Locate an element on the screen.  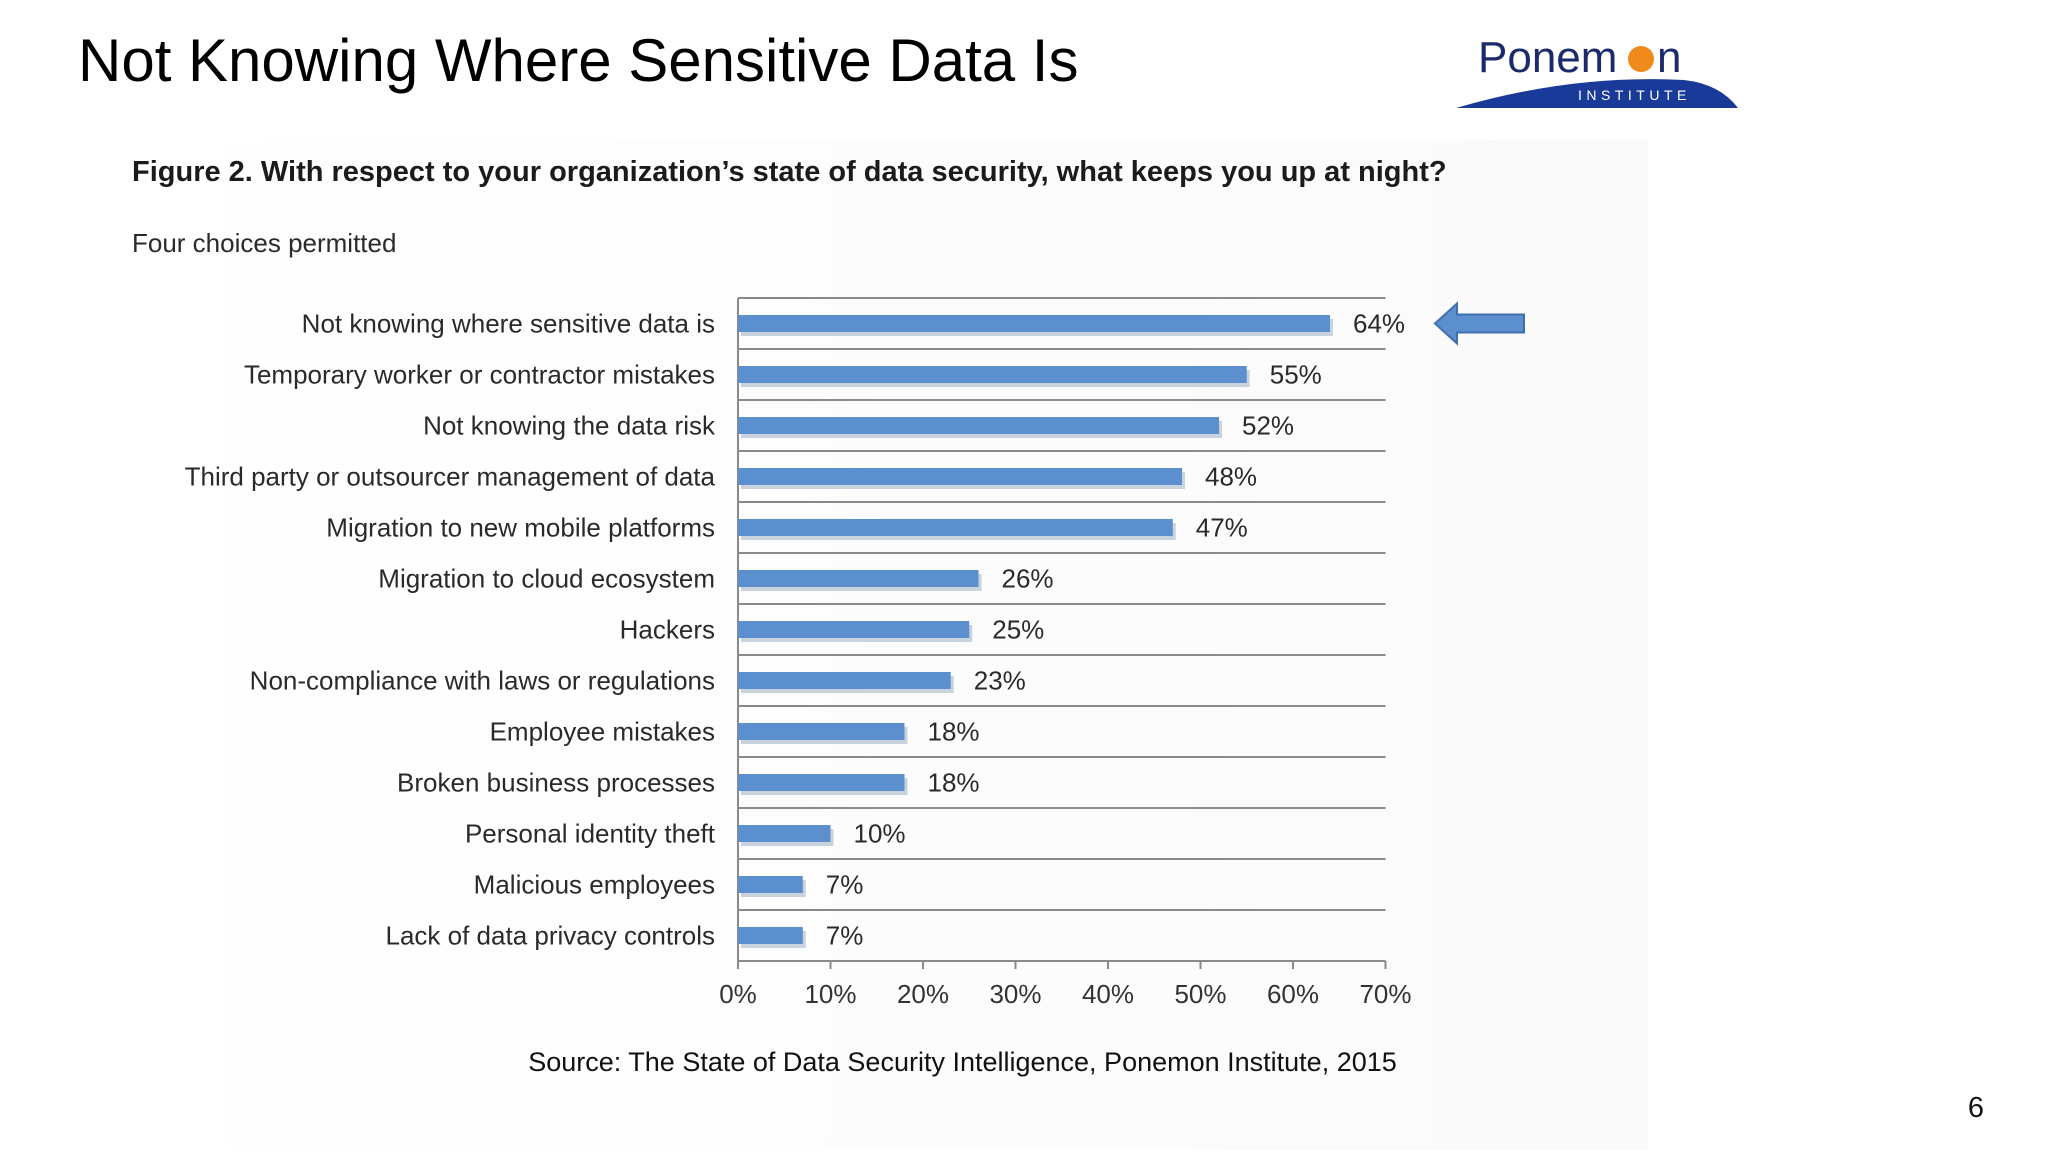
category-label: Hackers is located at coordinates (667, 630).